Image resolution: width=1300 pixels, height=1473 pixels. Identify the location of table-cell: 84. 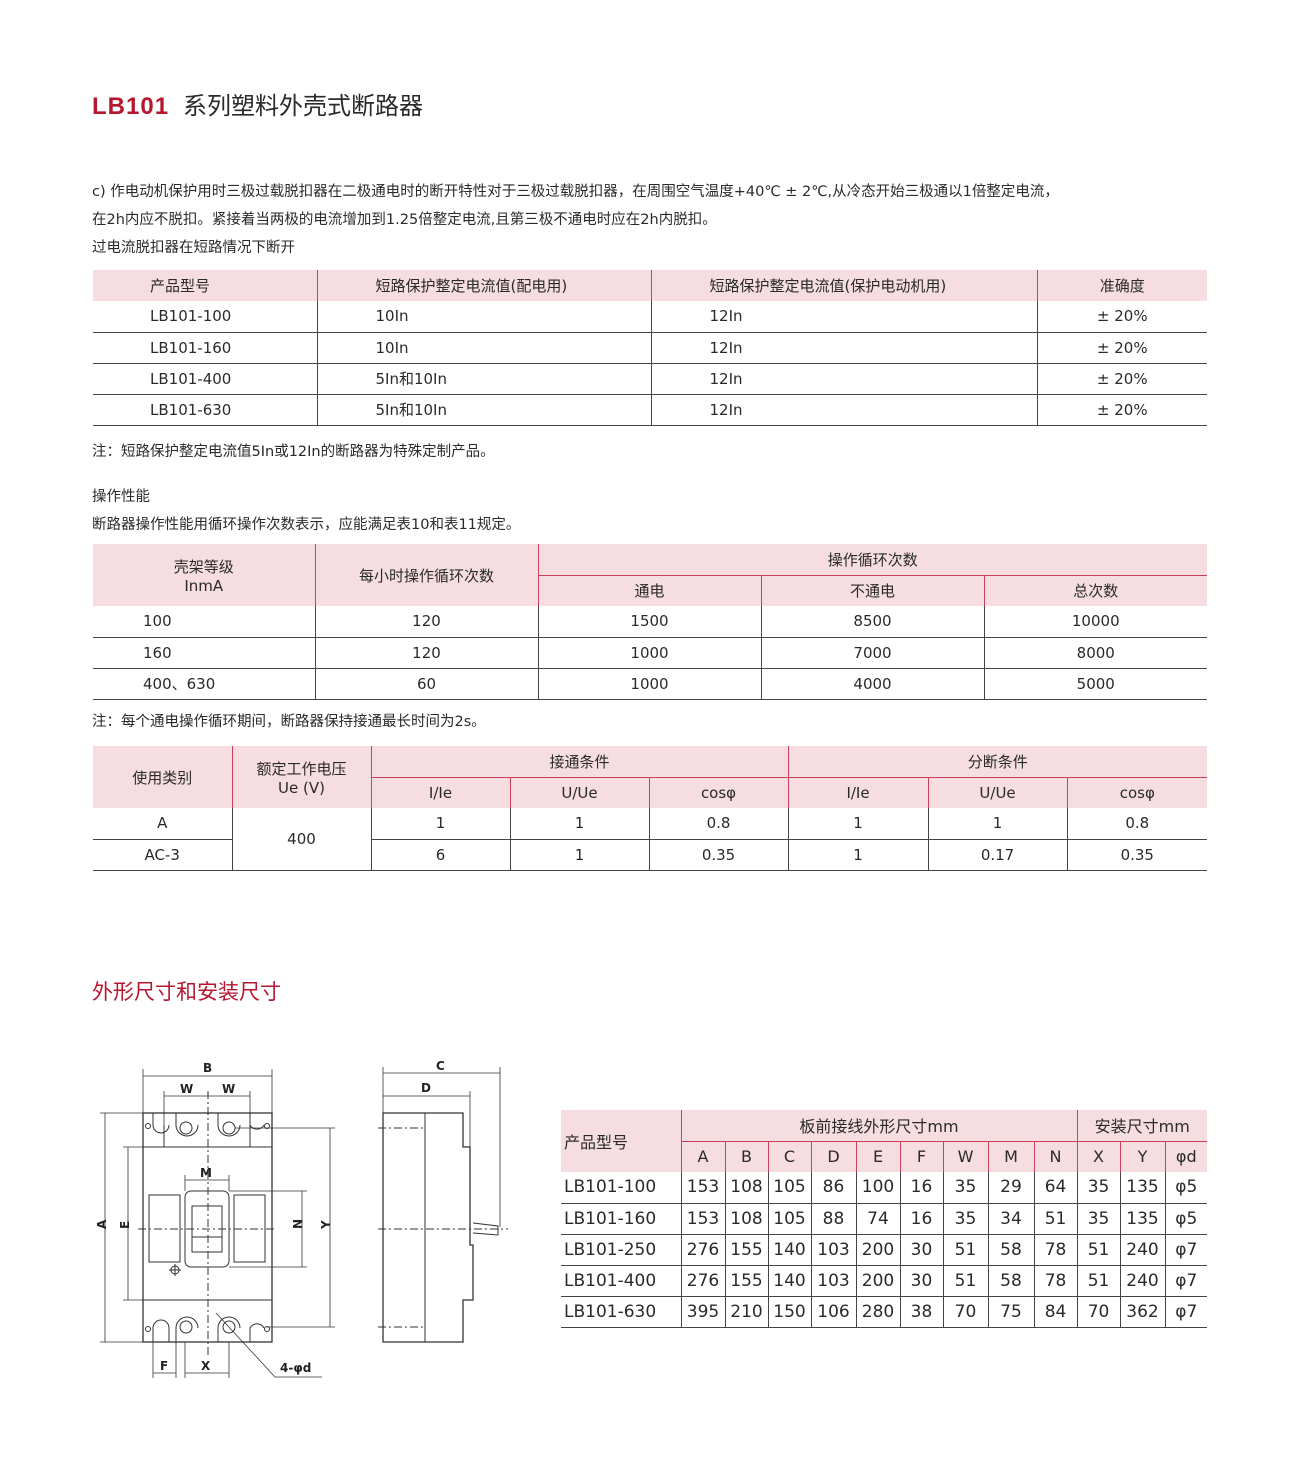
(1055, 1312).